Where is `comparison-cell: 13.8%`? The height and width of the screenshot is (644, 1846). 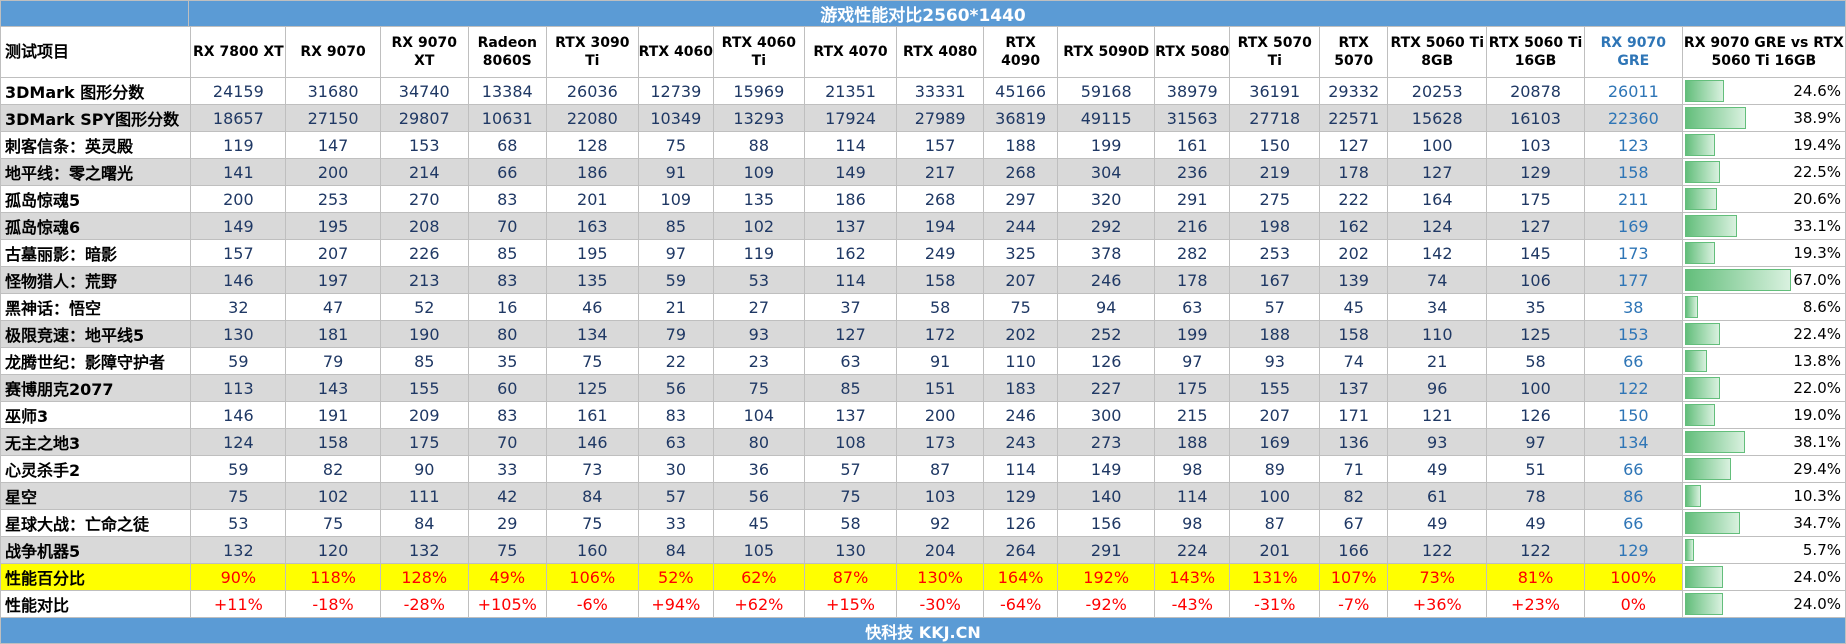
comparison-cell: 13.8% is located at coordinates (1763, 361).